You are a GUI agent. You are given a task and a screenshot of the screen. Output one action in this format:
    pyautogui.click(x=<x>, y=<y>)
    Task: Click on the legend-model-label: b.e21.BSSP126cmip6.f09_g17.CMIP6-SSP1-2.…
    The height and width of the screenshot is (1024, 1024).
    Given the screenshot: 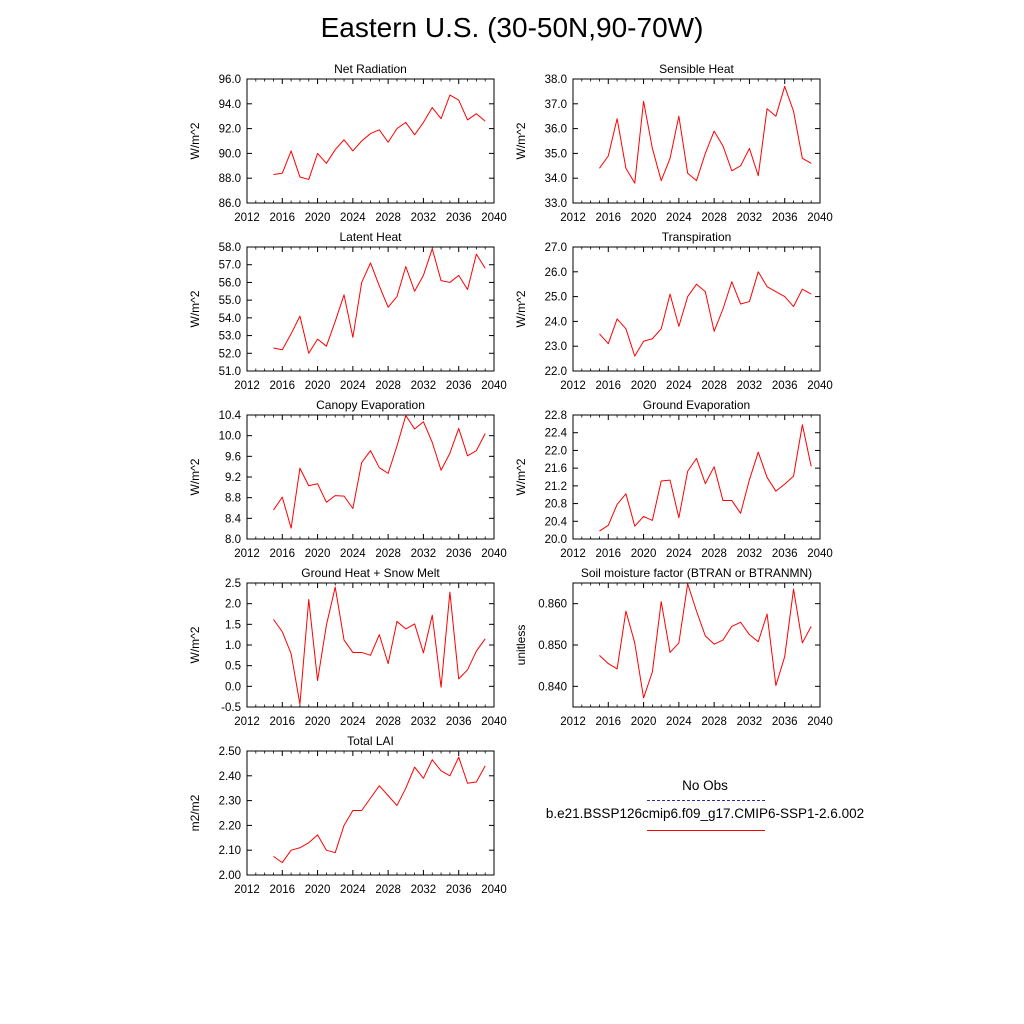 What is the action you would take?
    pyautogui.click(x=705, y=813)
    